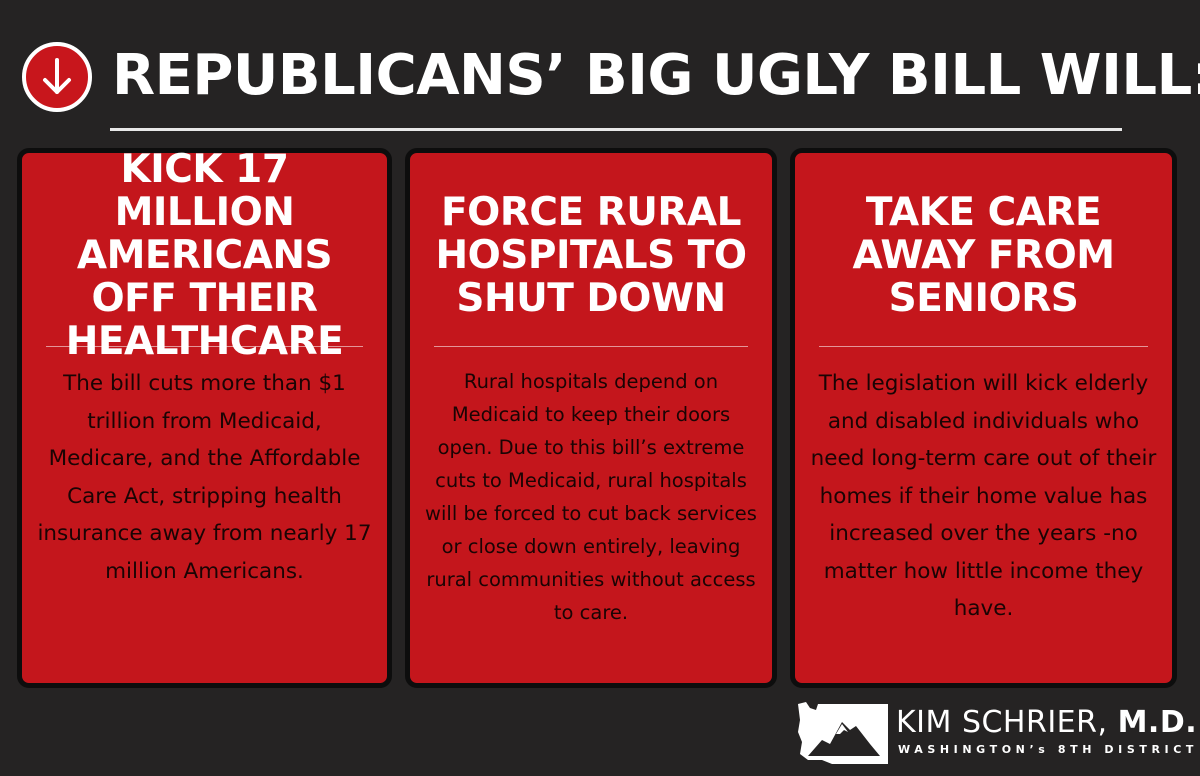  Describe the element at coordinates (656, 75) in the screenshot. I see `headline: REPUBLICANS’ BIG UGLY BILL WILL:` at that location.